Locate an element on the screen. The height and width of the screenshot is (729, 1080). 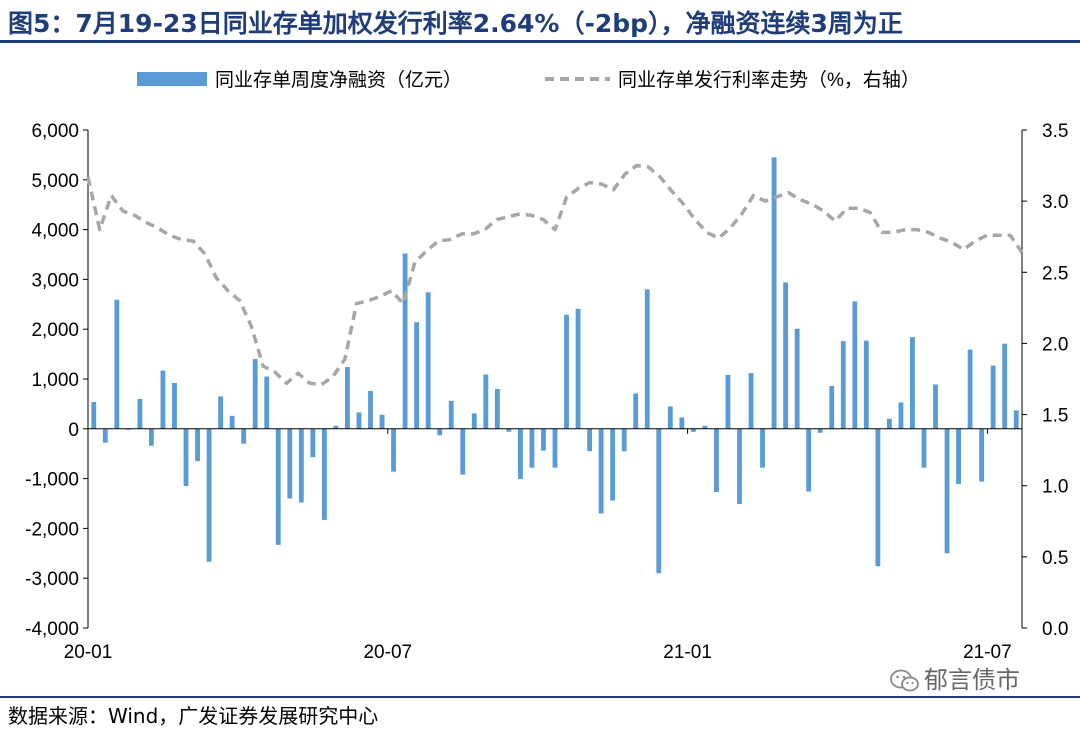
wechat-icon is located at coordinates (904, 680).